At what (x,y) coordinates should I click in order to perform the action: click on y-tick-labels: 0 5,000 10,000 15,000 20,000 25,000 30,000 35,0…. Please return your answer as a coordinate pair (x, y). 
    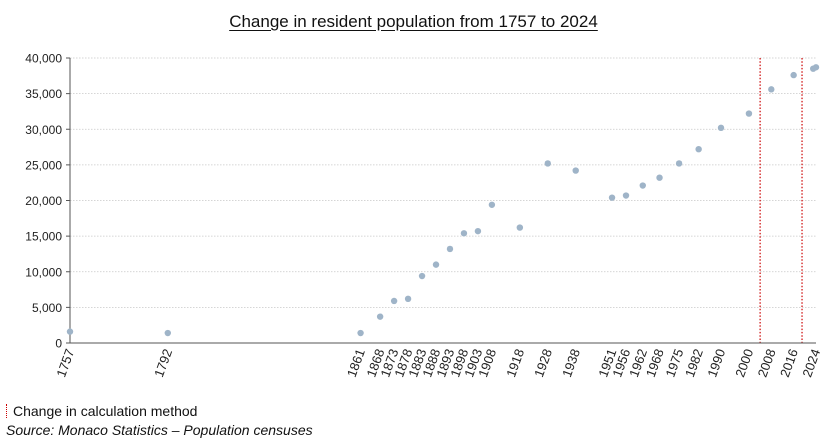
    Looking at the image, I should click on (43, 201).